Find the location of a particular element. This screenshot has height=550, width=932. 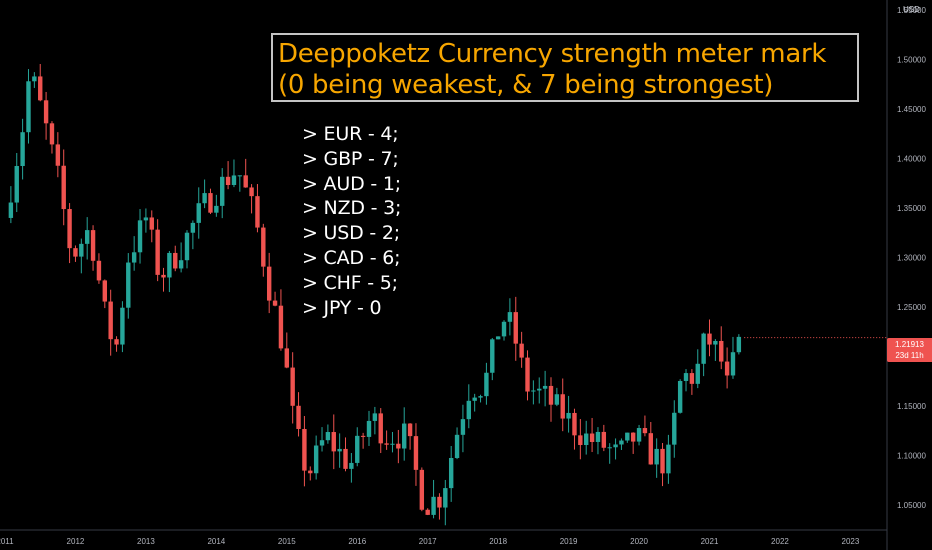

current-price-tag: 1.21913 23d 11h is located at coordinates (909, 350).